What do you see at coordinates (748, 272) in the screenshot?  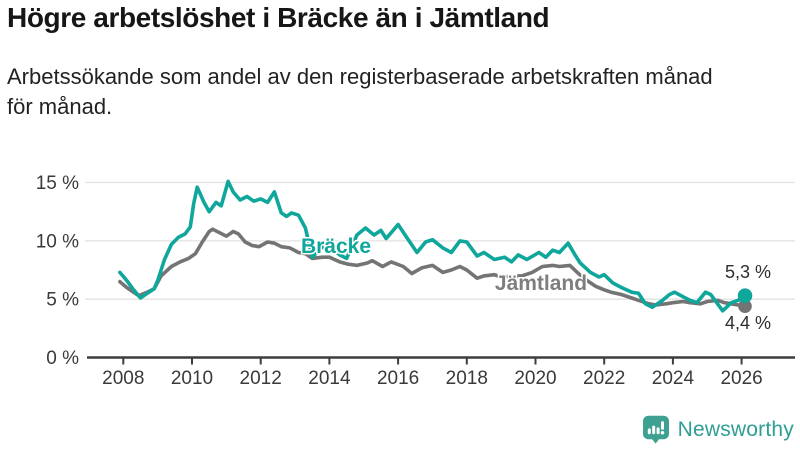 I see `end-value-label-bracke: 5,3 %` at bounding box center [748, 272].